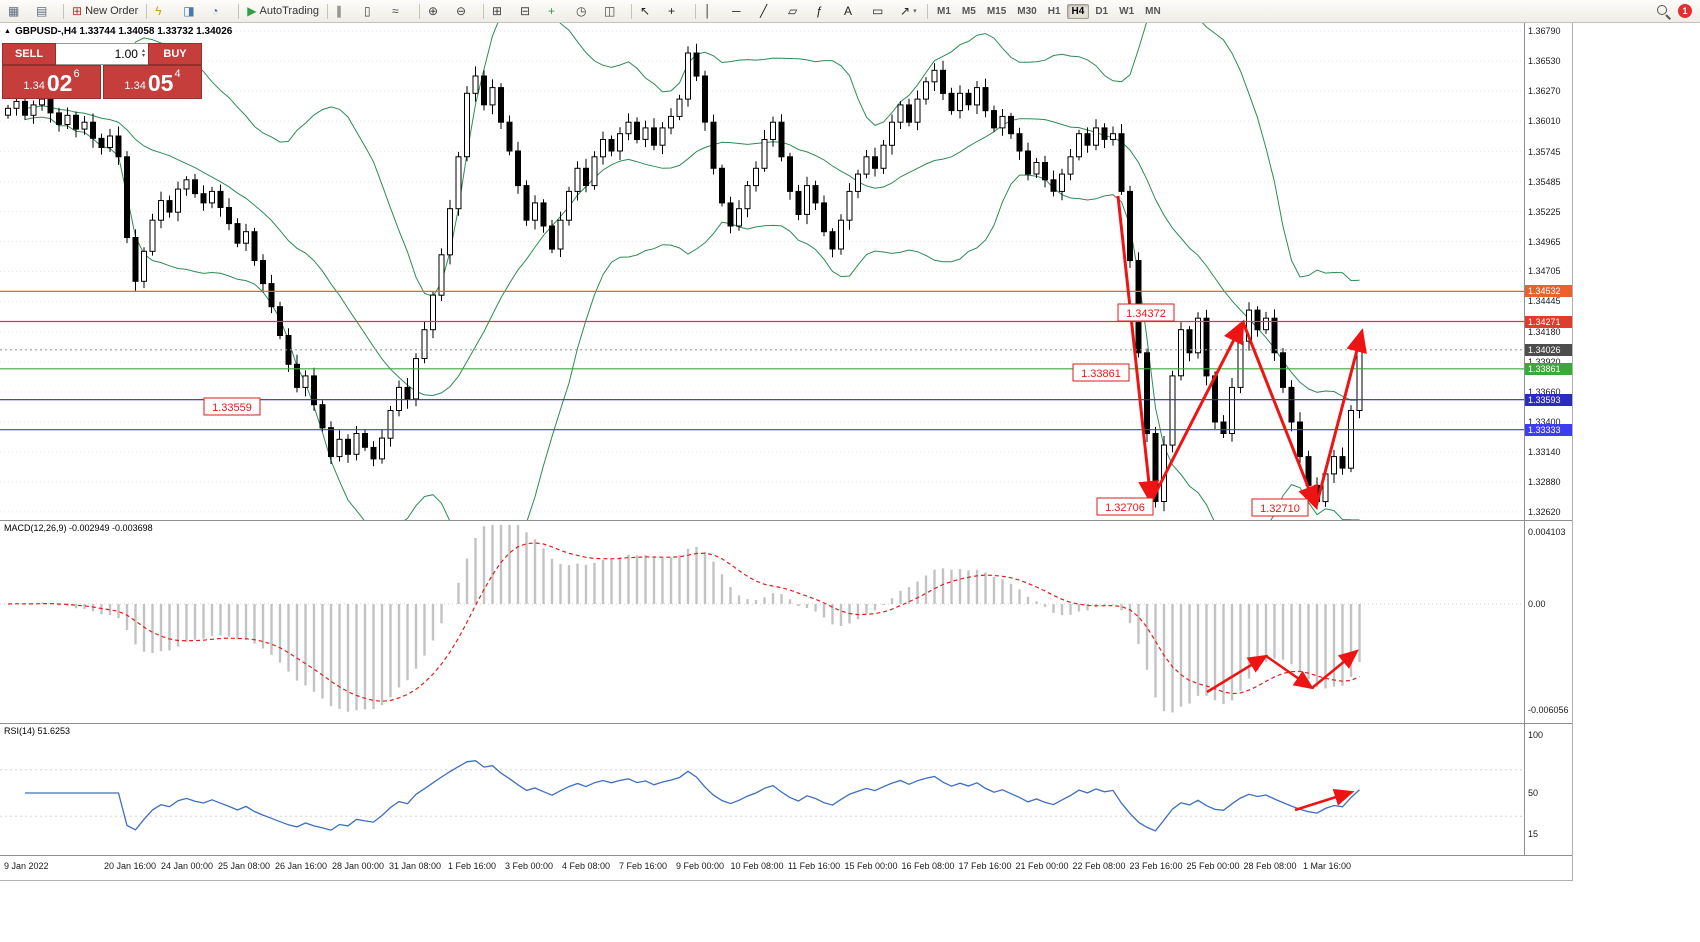 This screenshot has height=942, width=1700. What do you see at coordinates (7, 31) in the screenshot?
I see `collapse-icon: ▲` at bounding box center [7, 31].